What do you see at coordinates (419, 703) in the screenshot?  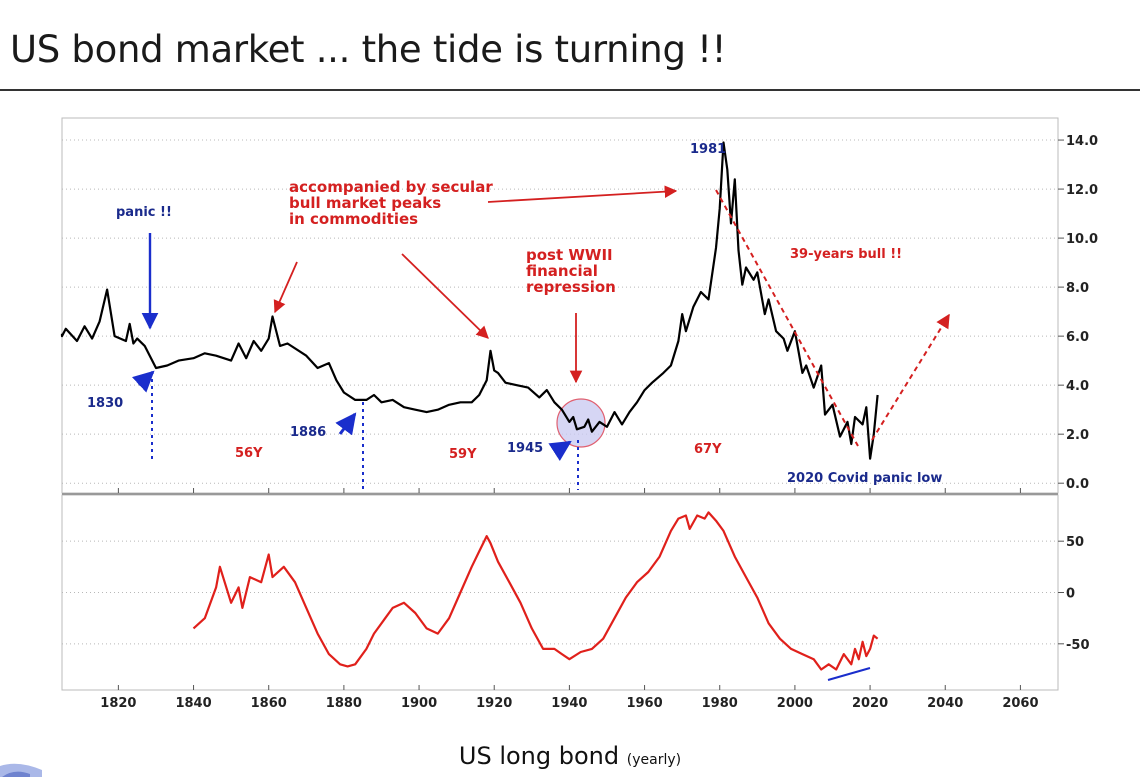 I see `x-tick-label: 1900` at bounding box center [419, 703].